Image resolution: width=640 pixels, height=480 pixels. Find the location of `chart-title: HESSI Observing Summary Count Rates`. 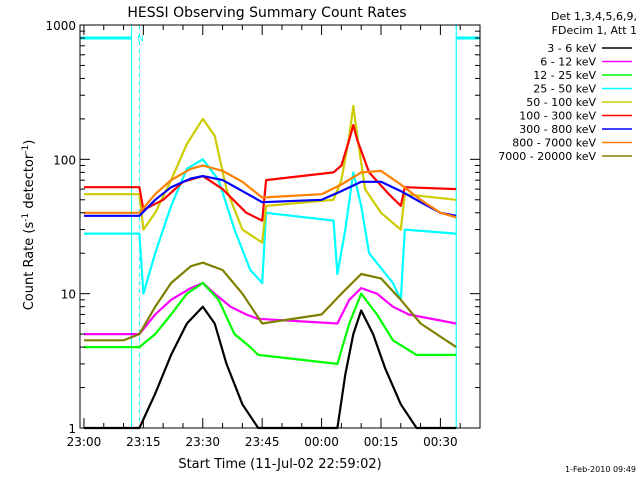

chart-title: HESSI Observing Summary Count Rates is located at coordinates (266, 13).